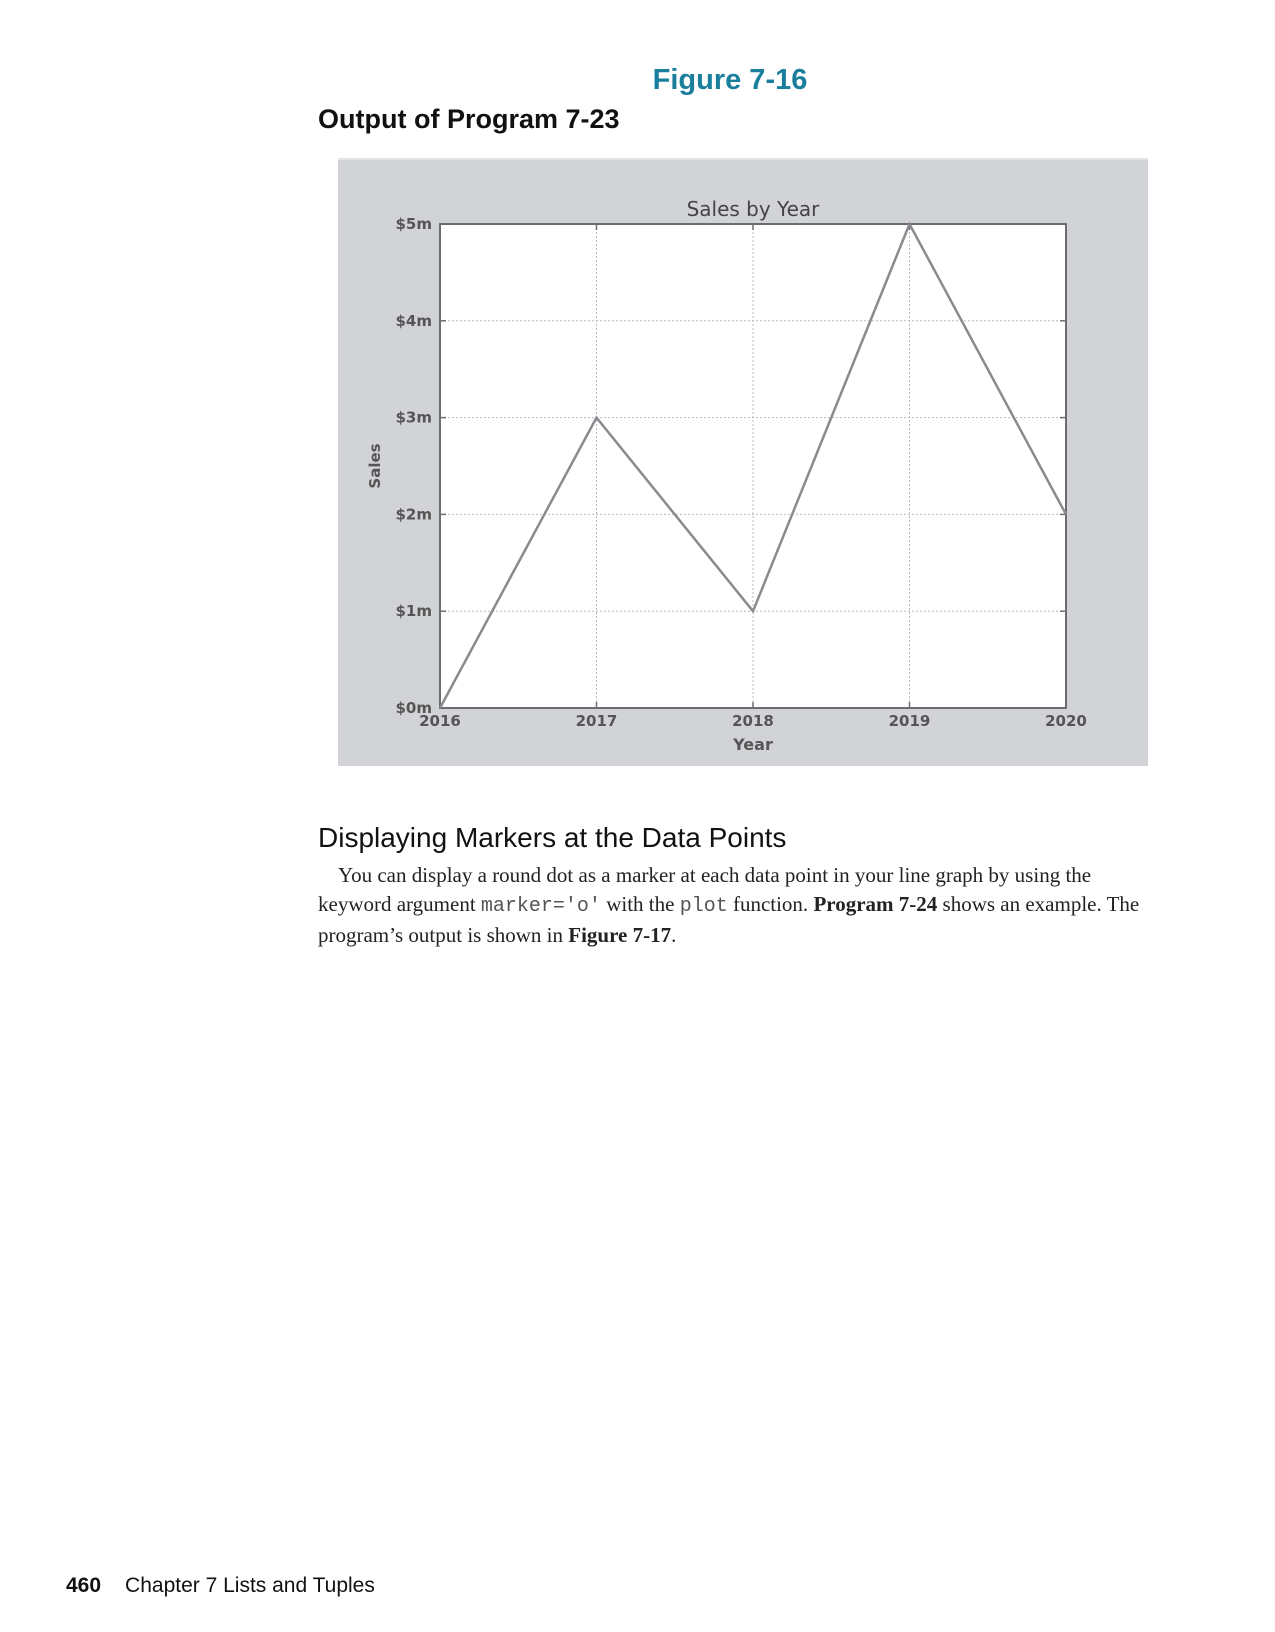 This screenshot has width=1275, height=1632. Describe the element at coordinates (640, 904) in the screenshot. I see `paragraph-text: with the` at that location.